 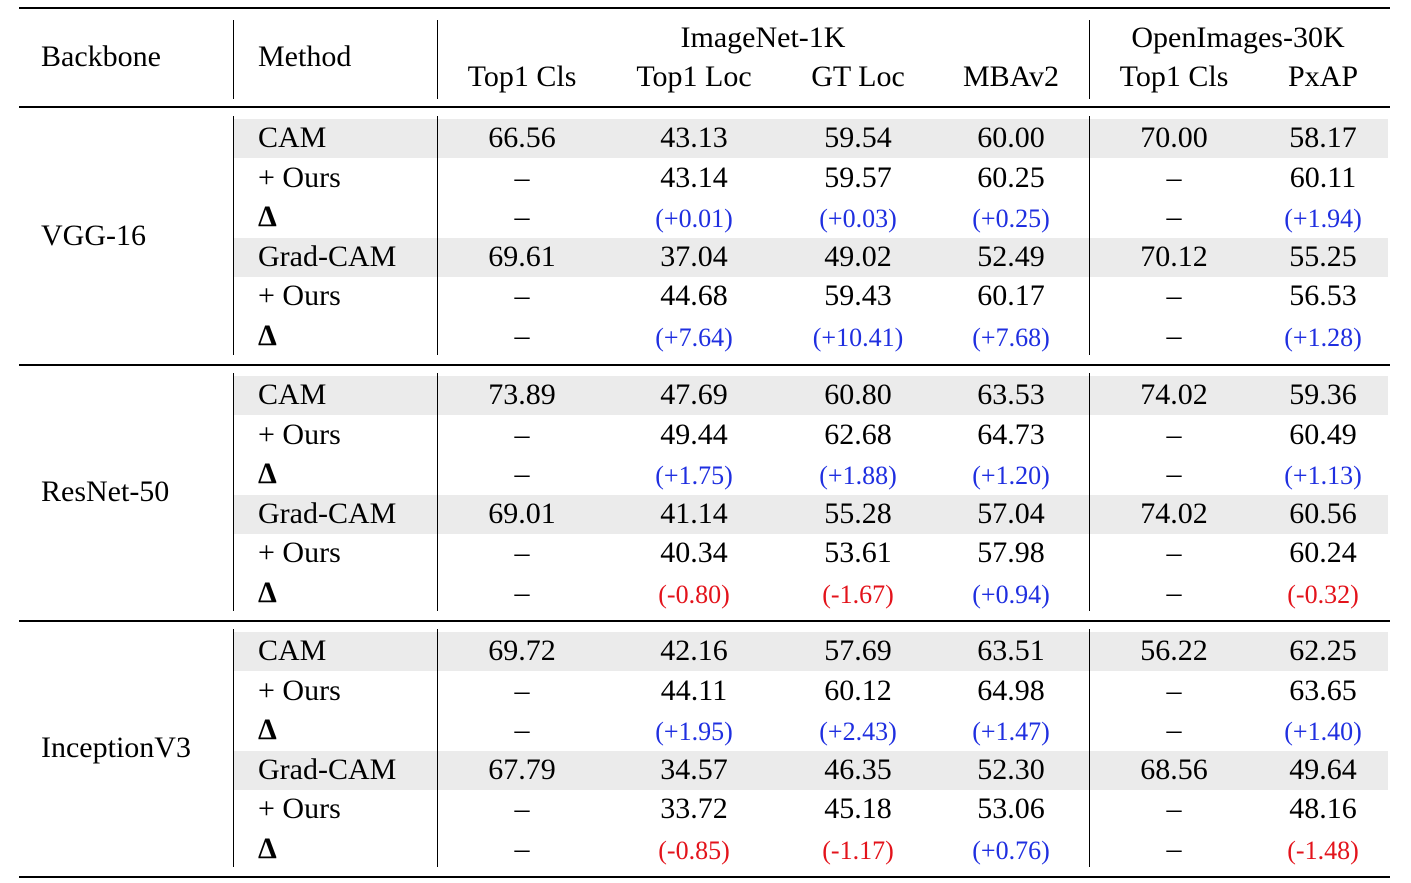 I want to click on table-cell: 74.02, so click(x=1174, y=513).